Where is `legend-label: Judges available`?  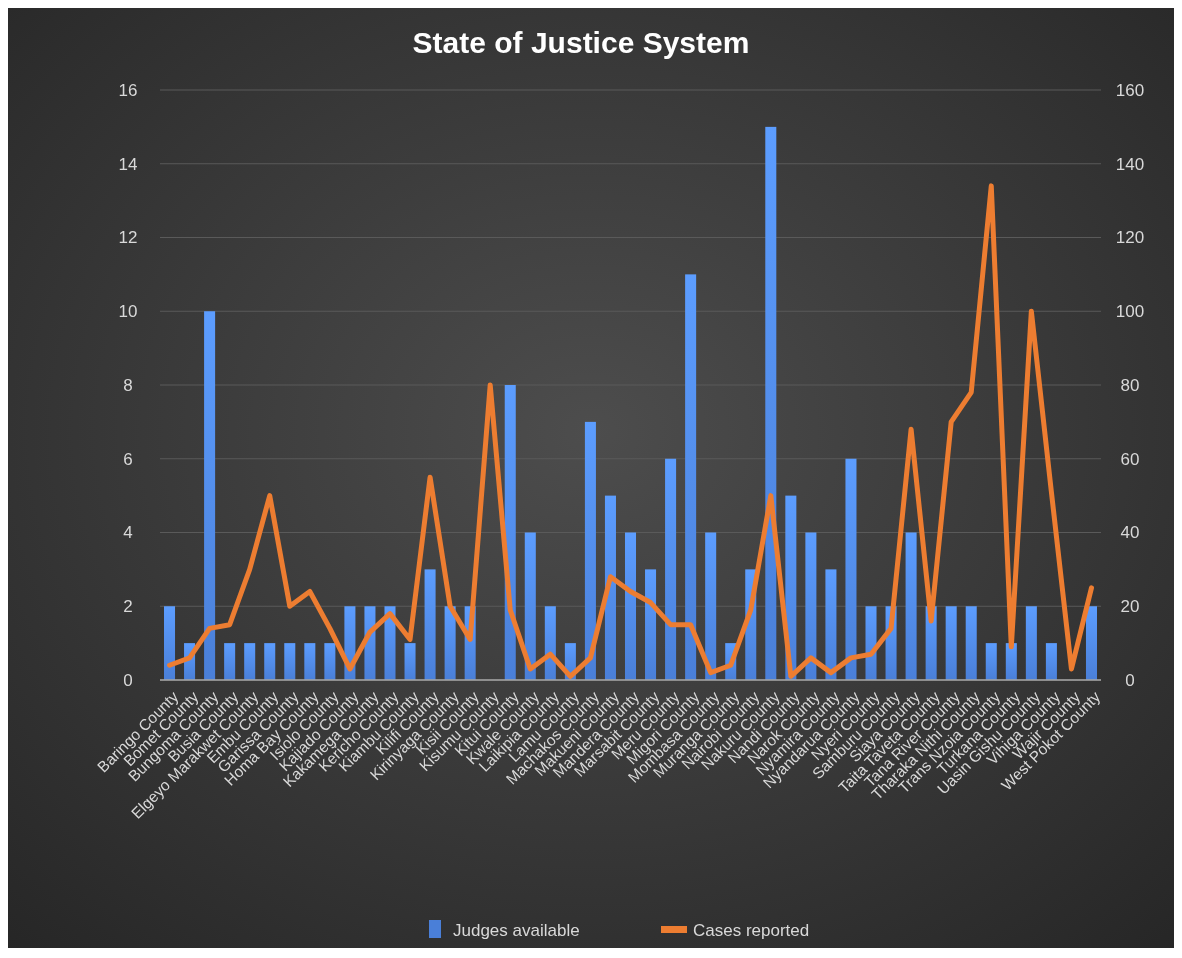 legend-label: Judges available is located at coordinates (516, 930).